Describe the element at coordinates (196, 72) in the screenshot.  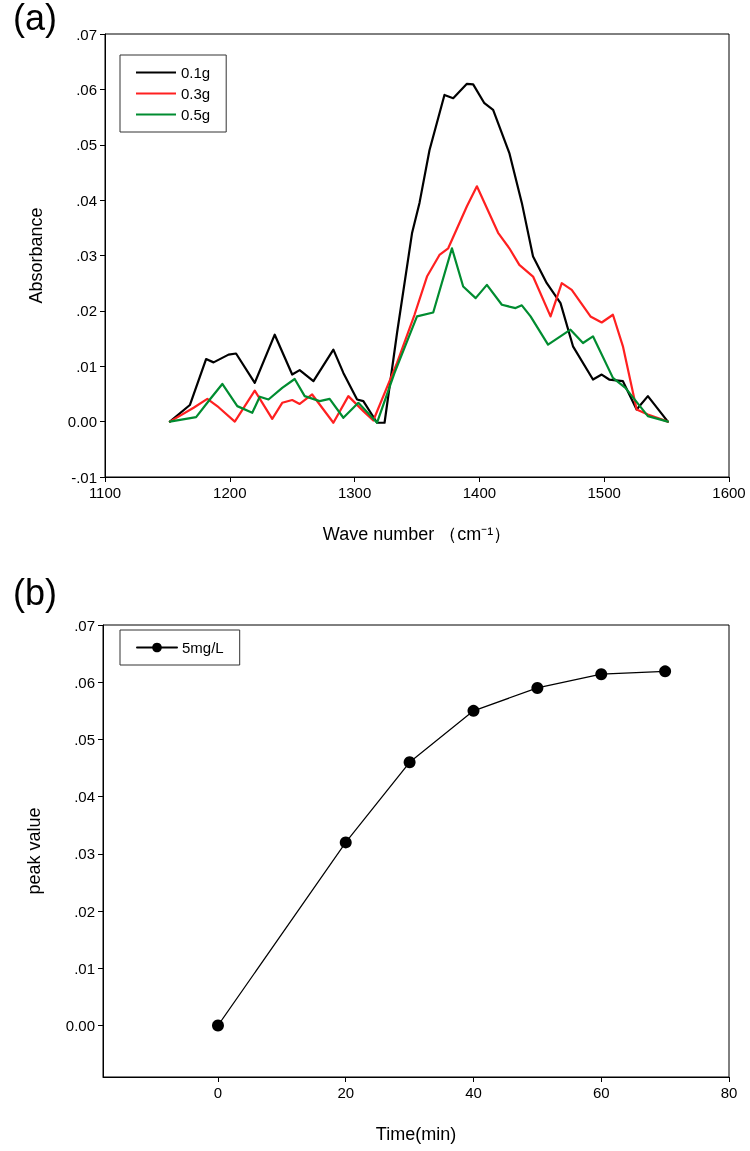
I see `legend-label: 0.1g` at that location.